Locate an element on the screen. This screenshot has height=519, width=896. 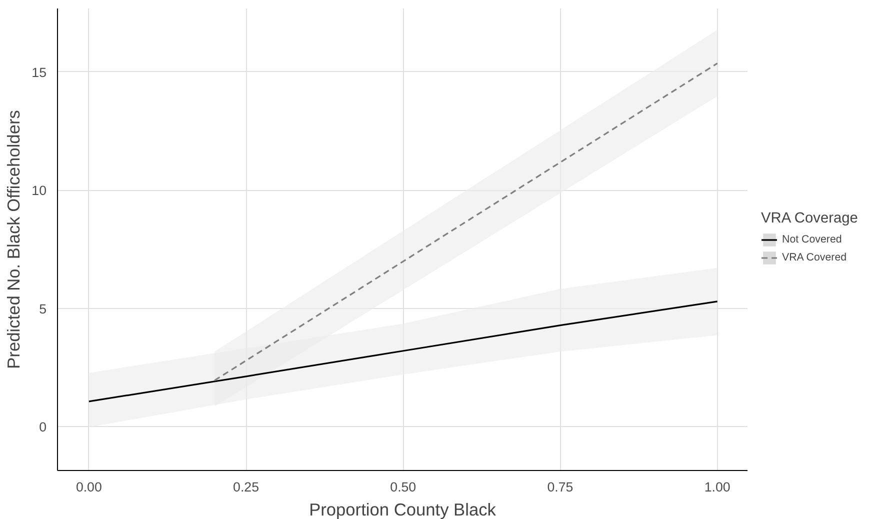
legend-label: Not Covered is located at coordinates (812, 239).